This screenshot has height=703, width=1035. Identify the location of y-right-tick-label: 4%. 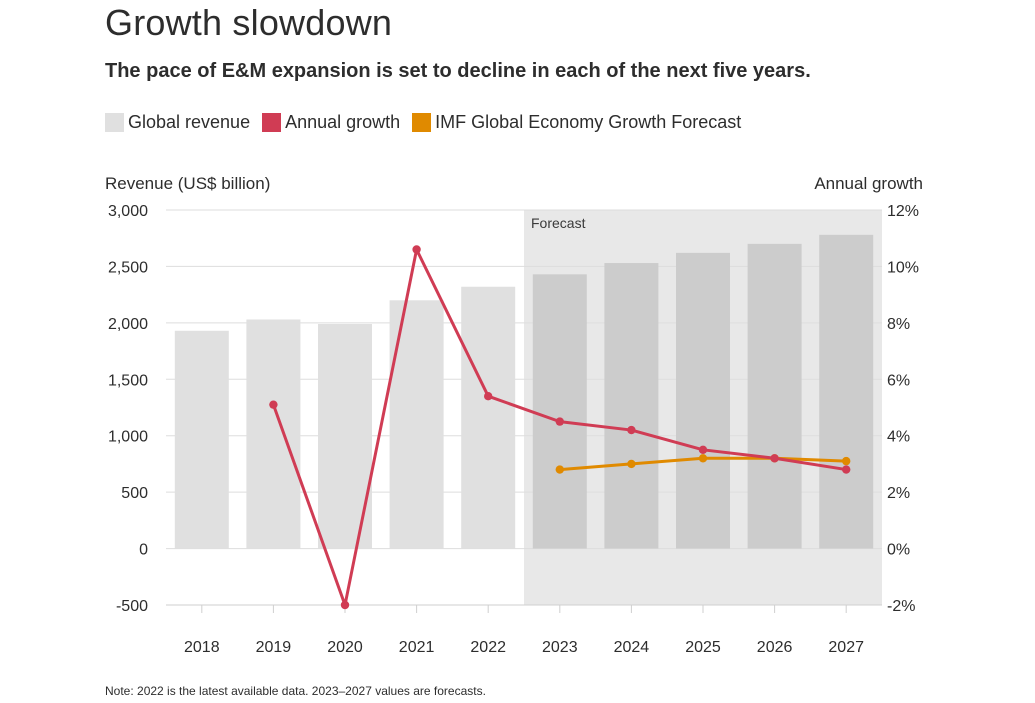
(898, 437).